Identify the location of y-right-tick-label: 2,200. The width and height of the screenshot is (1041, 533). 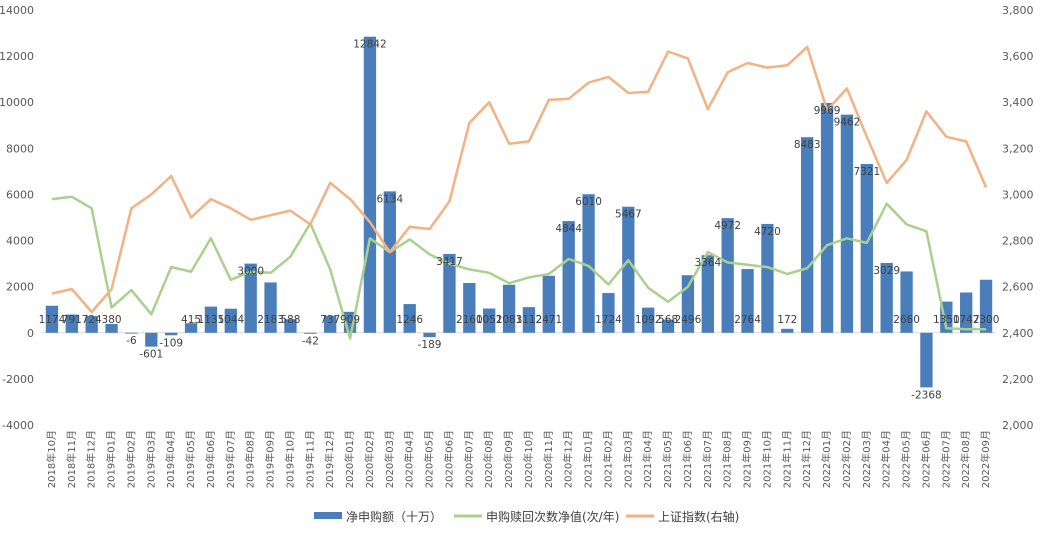
(1018, 379).